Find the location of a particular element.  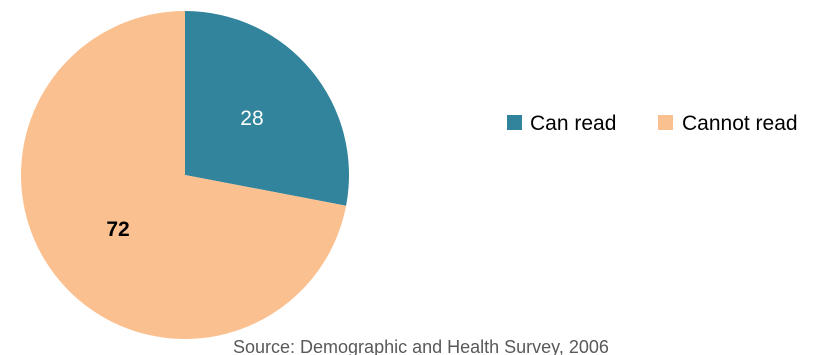

legend-label-can-read: Can read is located at coordinates (573, 123).